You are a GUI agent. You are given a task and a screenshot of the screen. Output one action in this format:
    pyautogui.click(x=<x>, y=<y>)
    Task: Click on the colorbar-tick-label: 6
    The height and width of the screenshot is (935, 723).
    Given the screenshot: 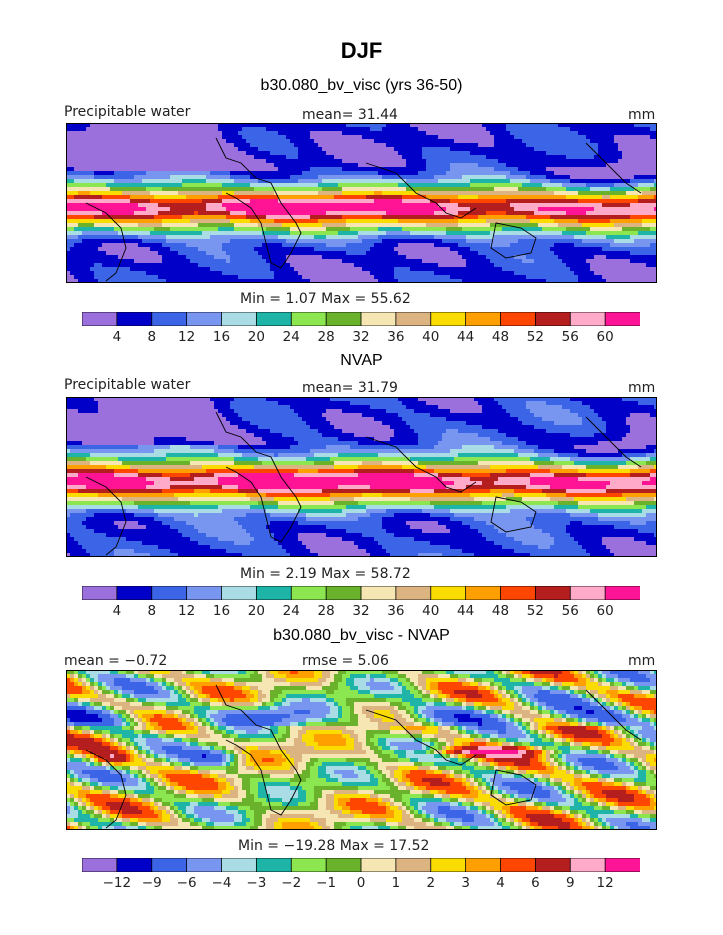 What is the action you would take?
    pyautogui.click(x=535, y=883)
    